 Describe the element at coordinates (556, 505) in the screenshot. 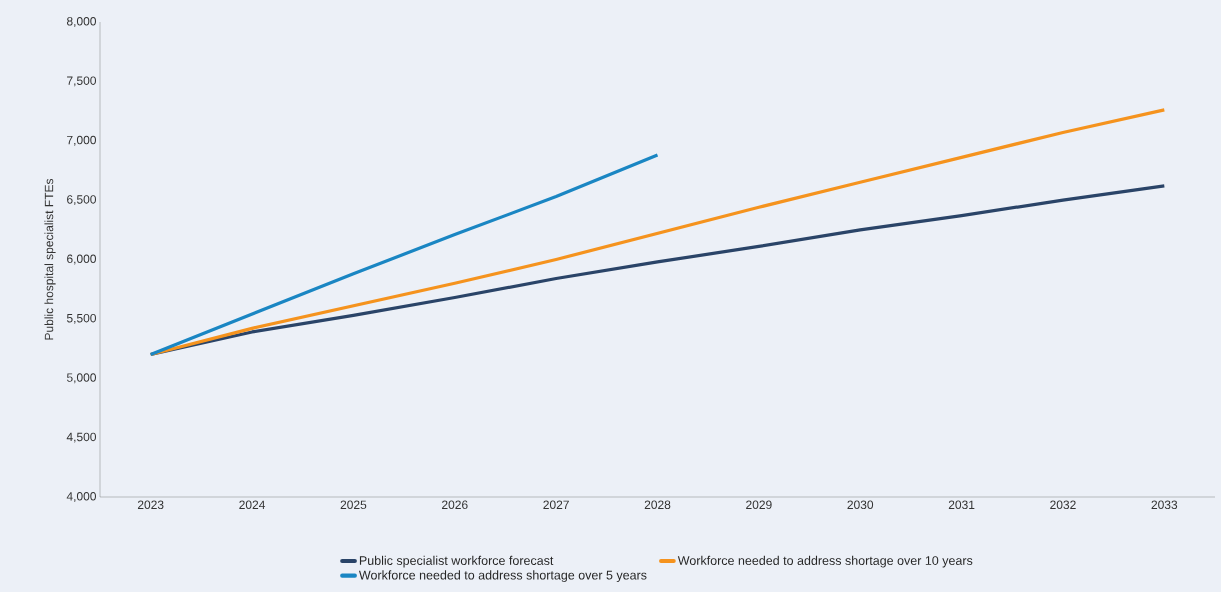

I see `x-tick-label: 2027` at that location.